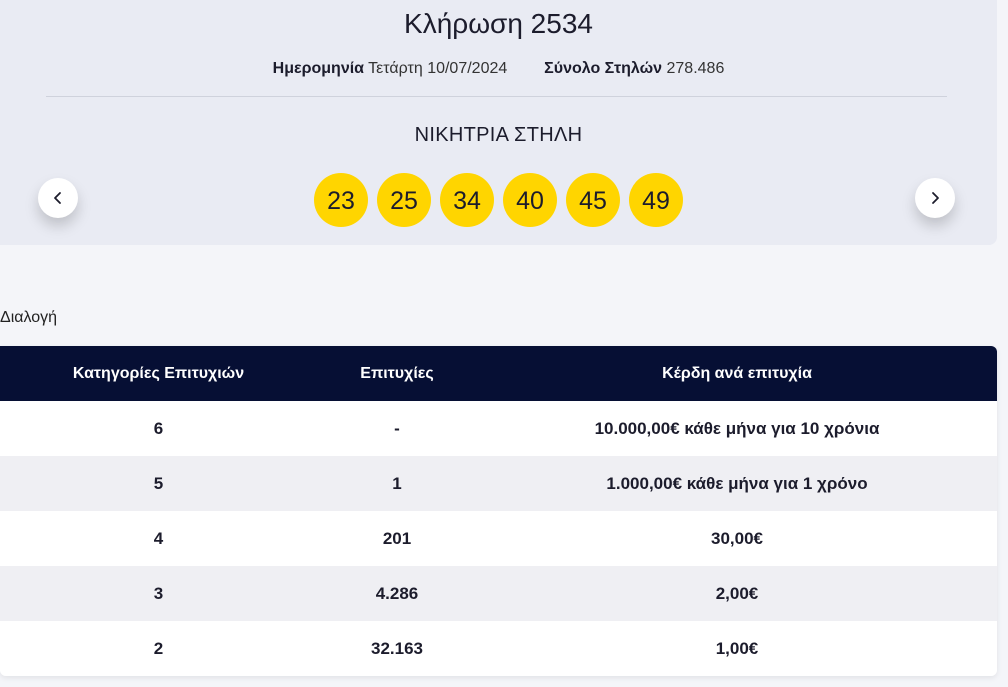 The width and height of the screenshot is (1008, 687). Describe the element at coordinates (737, 593) in the screenshot. I see `prize-cell: 2,00€` at that location.